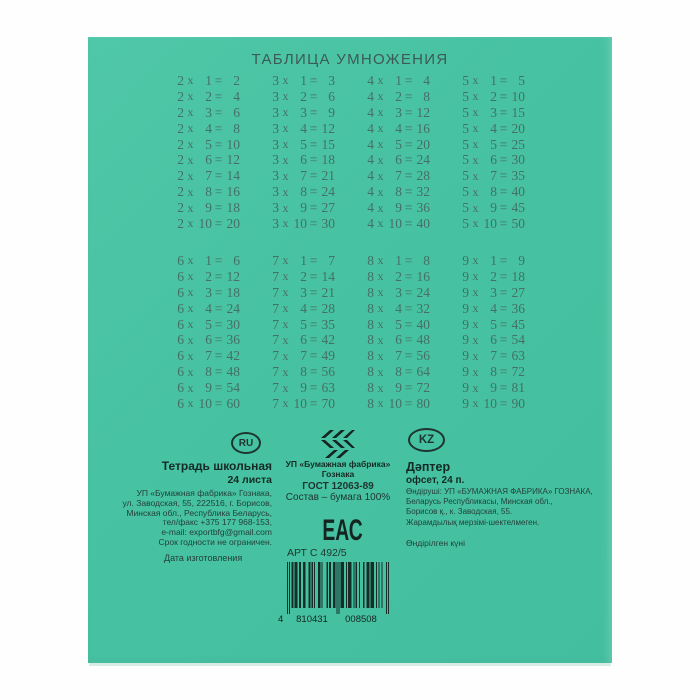 The height and width of the screenshot is (700, 700). What do you see at coordinates (397, 309) in the screenshot?
I see `multiplication-row: 8 х 4 = 32` at bounding box center [397, 309].